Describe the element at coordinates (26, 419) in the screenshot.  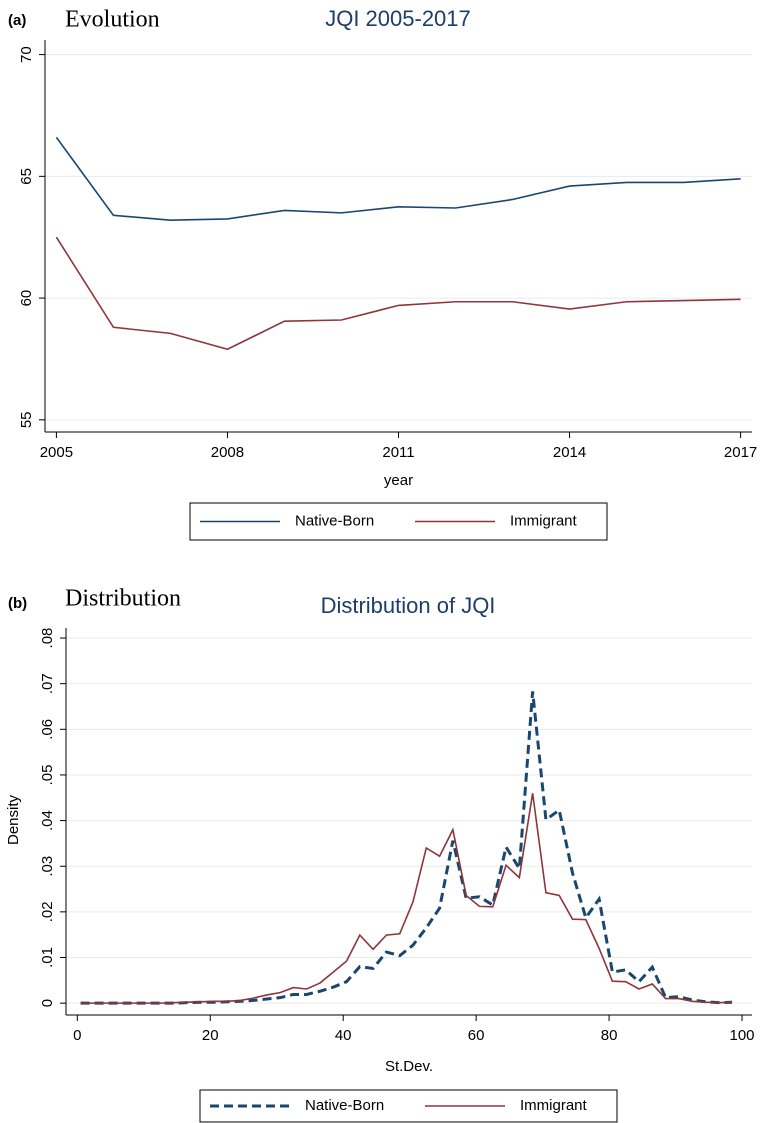
I see `y-tick-label: 55` at that location.